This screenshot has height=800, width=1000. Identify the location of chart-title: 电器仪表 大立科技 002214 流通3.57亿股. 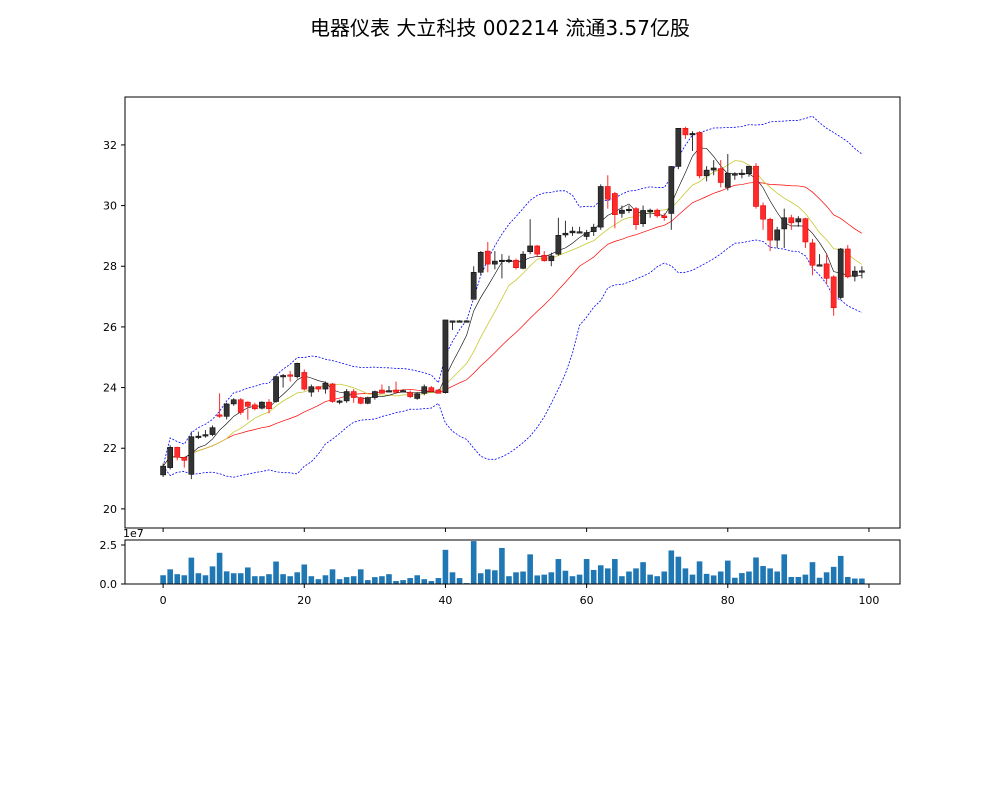
(500, 28).